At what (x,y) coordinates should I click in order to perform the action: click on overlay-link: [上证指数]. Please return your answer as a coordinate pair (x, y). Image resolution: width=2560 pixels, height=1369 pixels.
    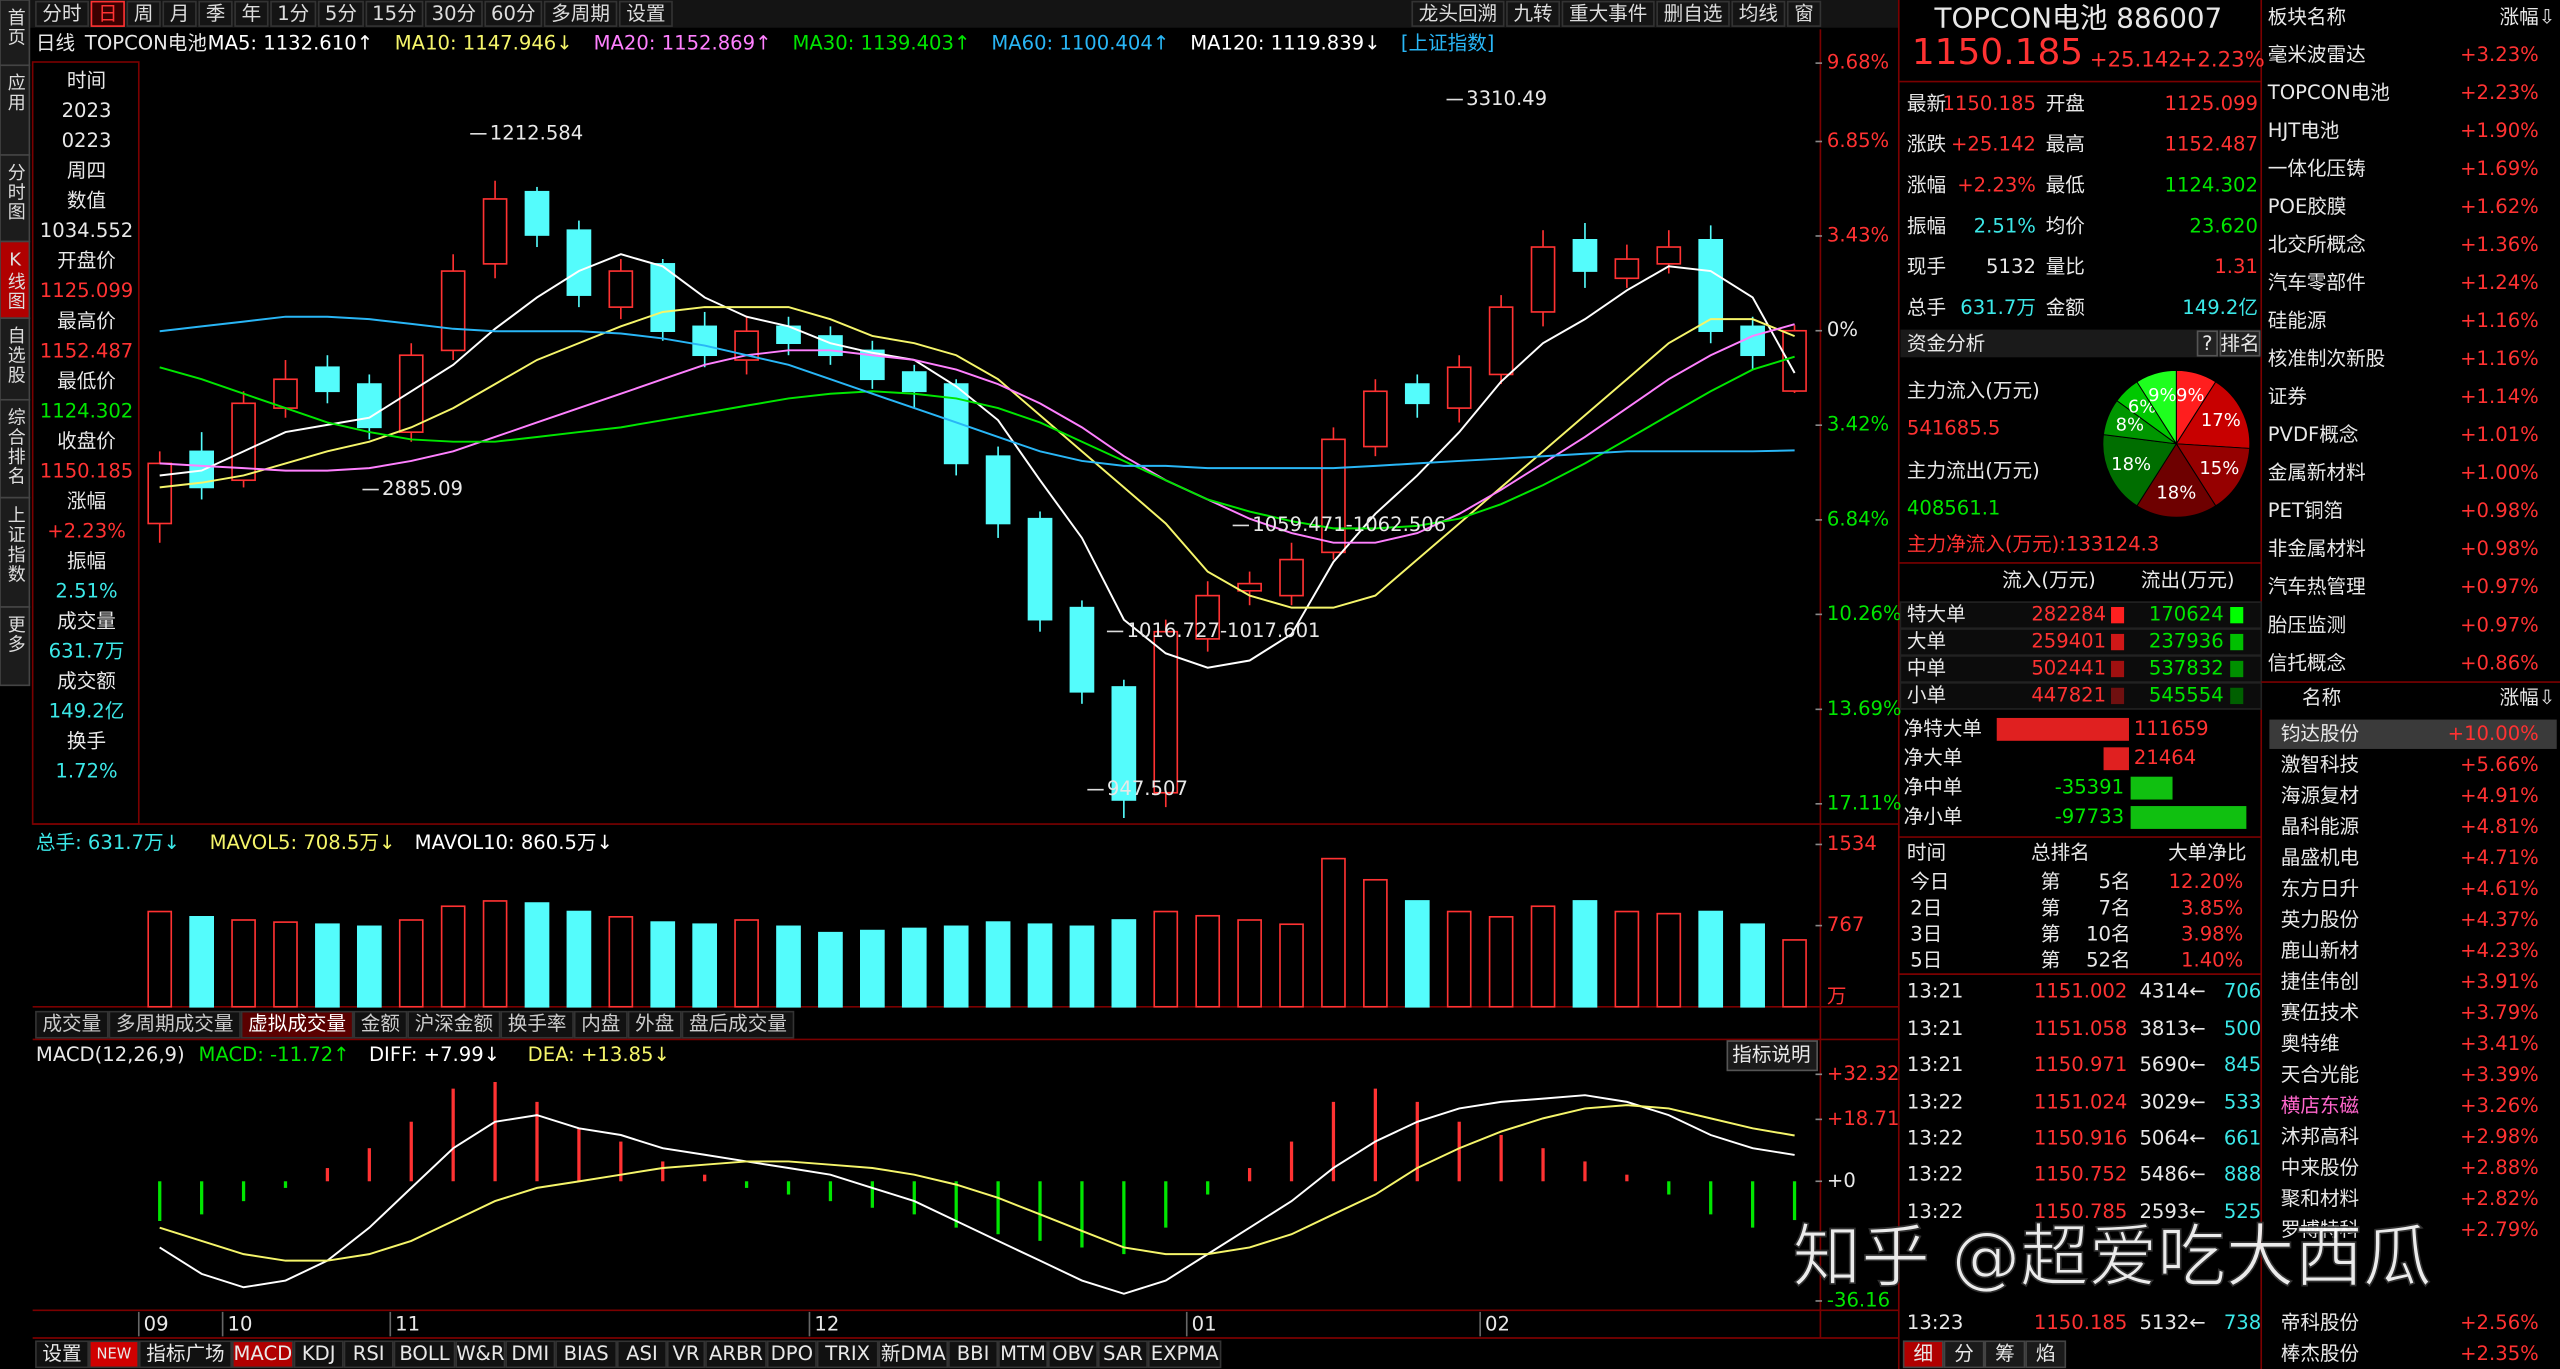
    Looking at the image, I should click on (1448, 43).